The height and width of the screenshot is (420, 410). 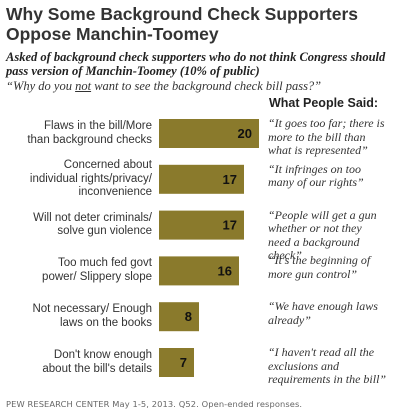 I want to click on respondent-quote: “It infringes on too many of our rights”, so click(x=338, y=175).